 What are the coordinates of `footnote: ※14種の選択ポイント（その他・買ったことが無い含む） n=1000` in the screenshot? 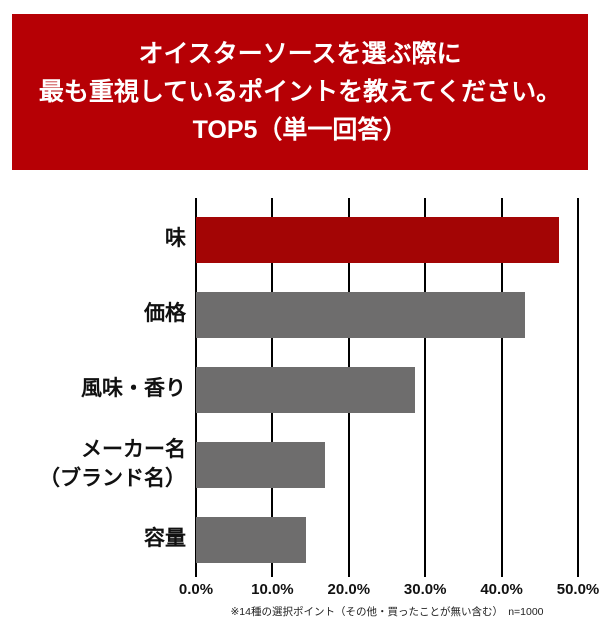 It's located at (387, 612).